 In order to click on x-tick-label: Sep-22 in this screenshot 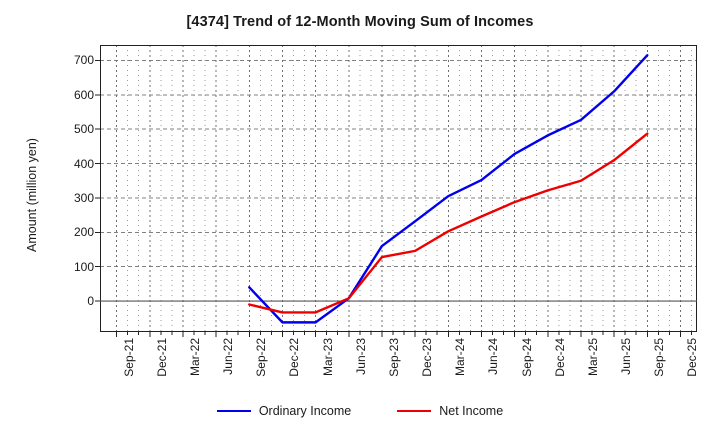, I will do `click(261, 357)`.